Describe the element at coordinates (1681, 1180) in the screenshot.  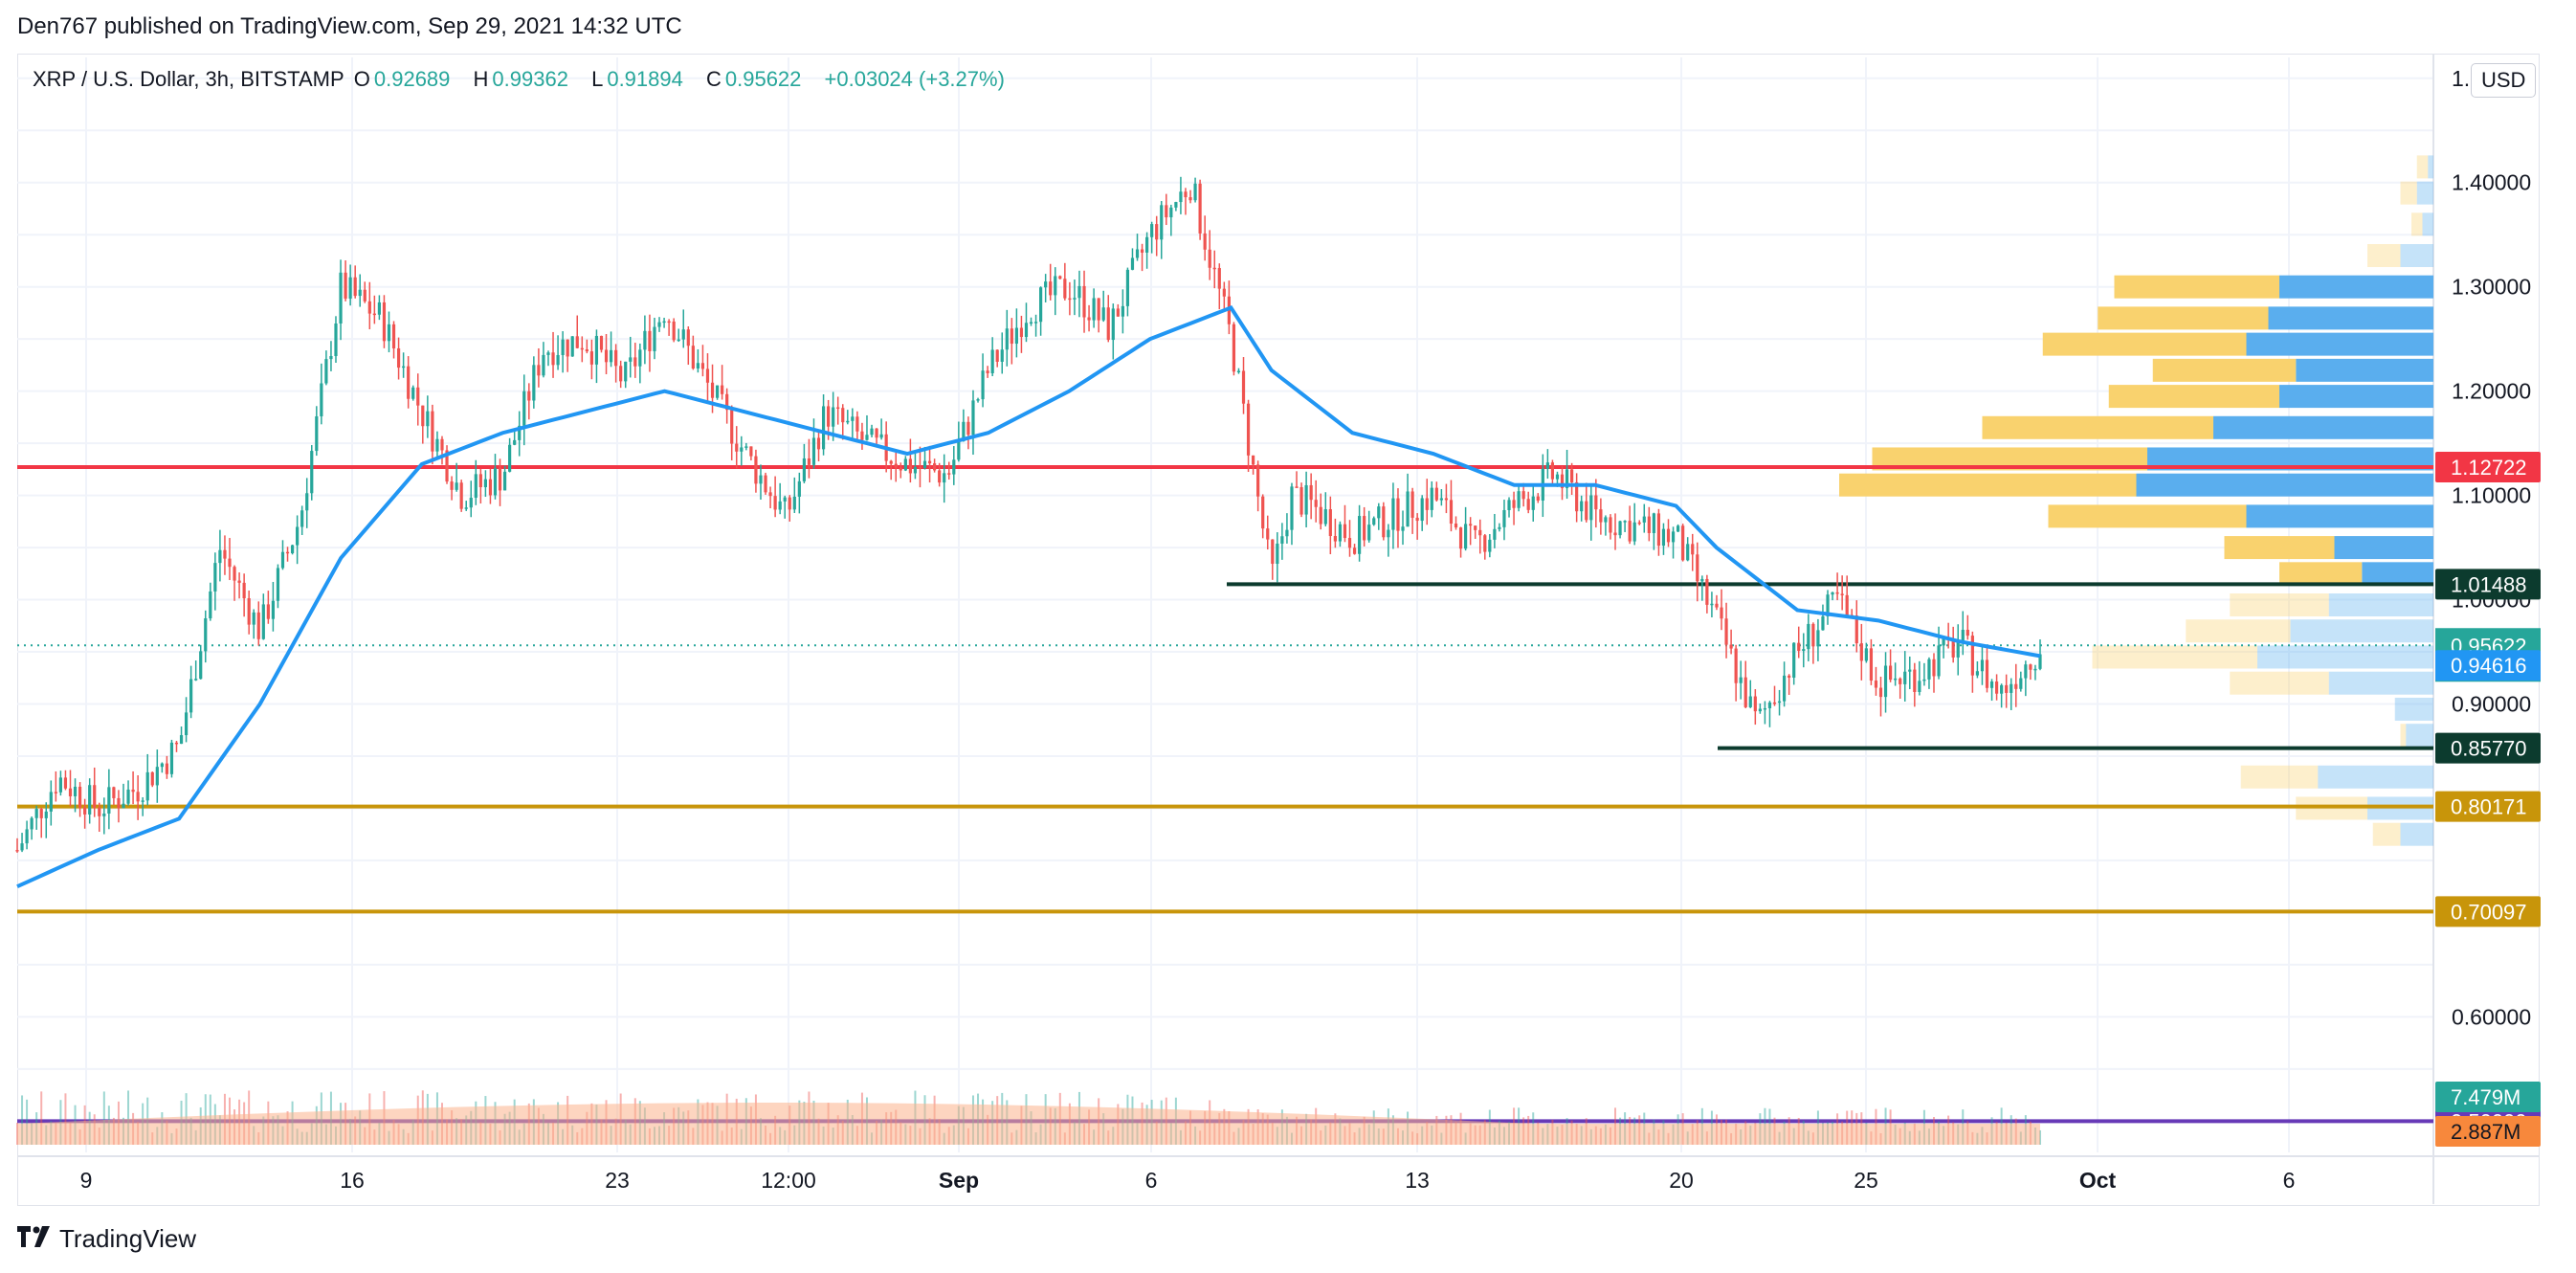
I see `x-tick-label: 20` at that location.